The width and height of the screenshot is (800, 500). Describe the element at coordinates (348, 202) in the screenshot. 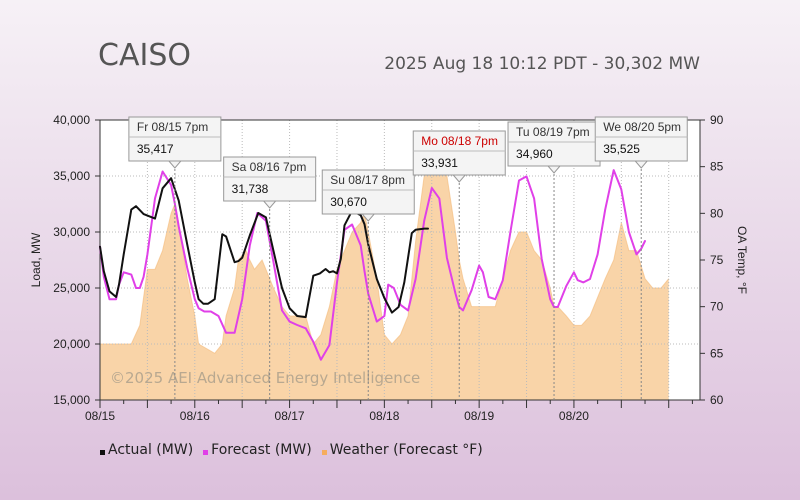

I see `annotation-value-2: 30,670` at that location.